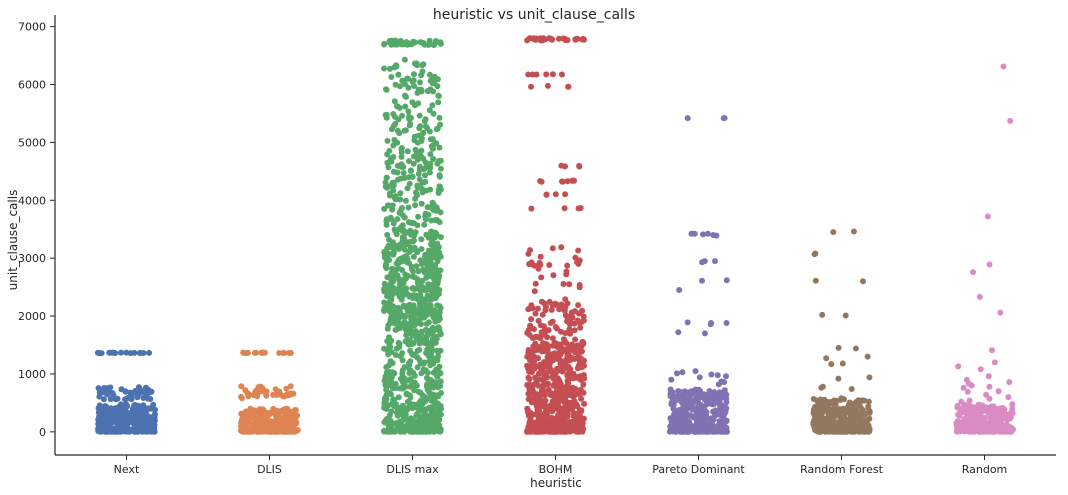 This screenshot has height=495, width=1068. Describe the element at coordinates (556, 483) in the screenshot. I see `x-axis-title: heuristic` at that location.